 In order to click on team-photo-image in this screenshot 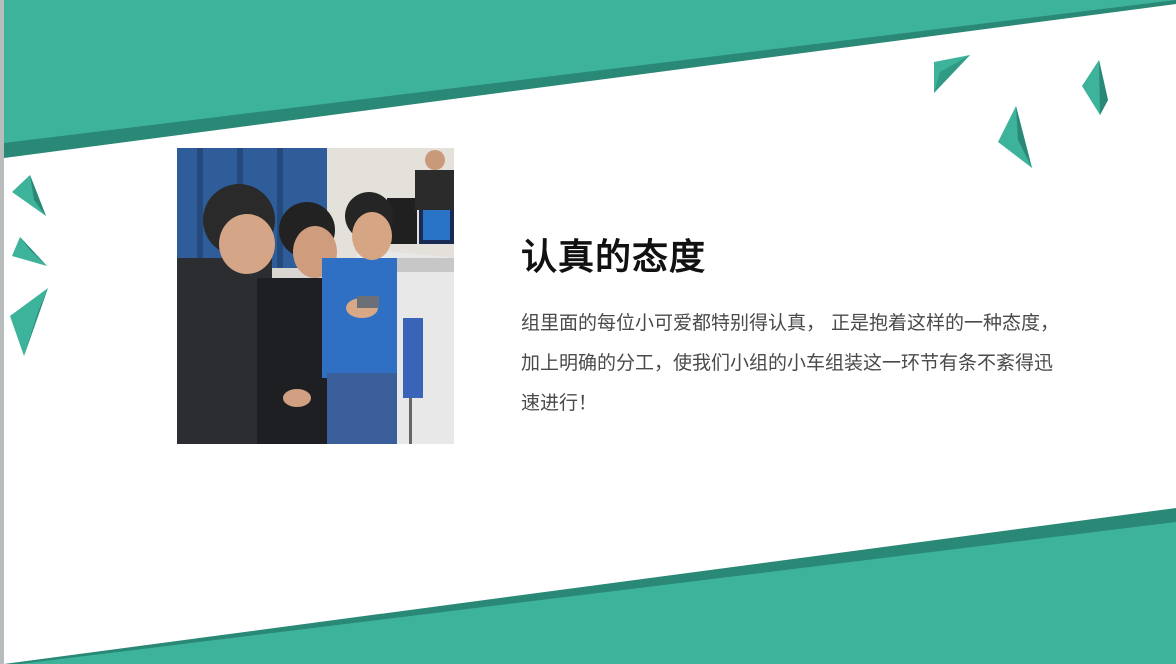, I will do `click(315, 296)`.